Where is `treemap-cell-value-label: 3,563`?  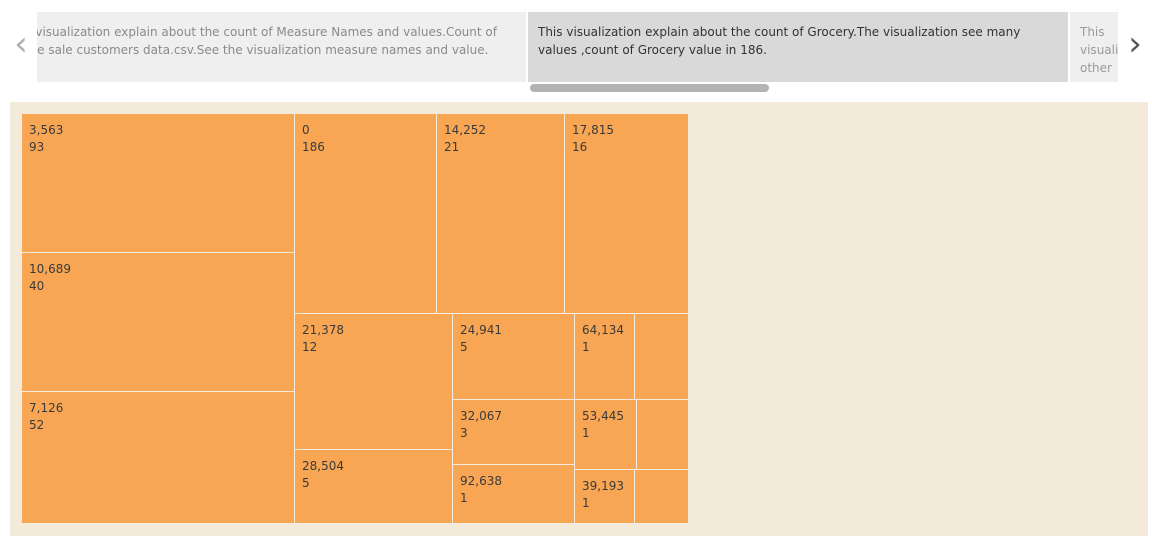 treemap-cell-value-label: 3,563 is located at coordinates (46, 130).